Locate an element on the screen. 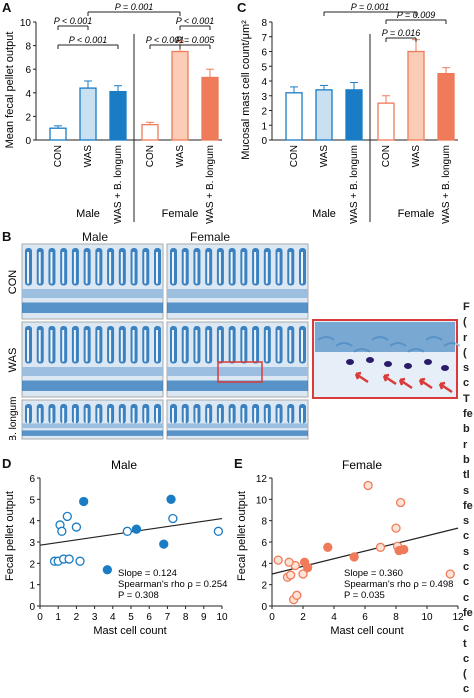  mast-cell-arrow is located at coordinates (445, 387).